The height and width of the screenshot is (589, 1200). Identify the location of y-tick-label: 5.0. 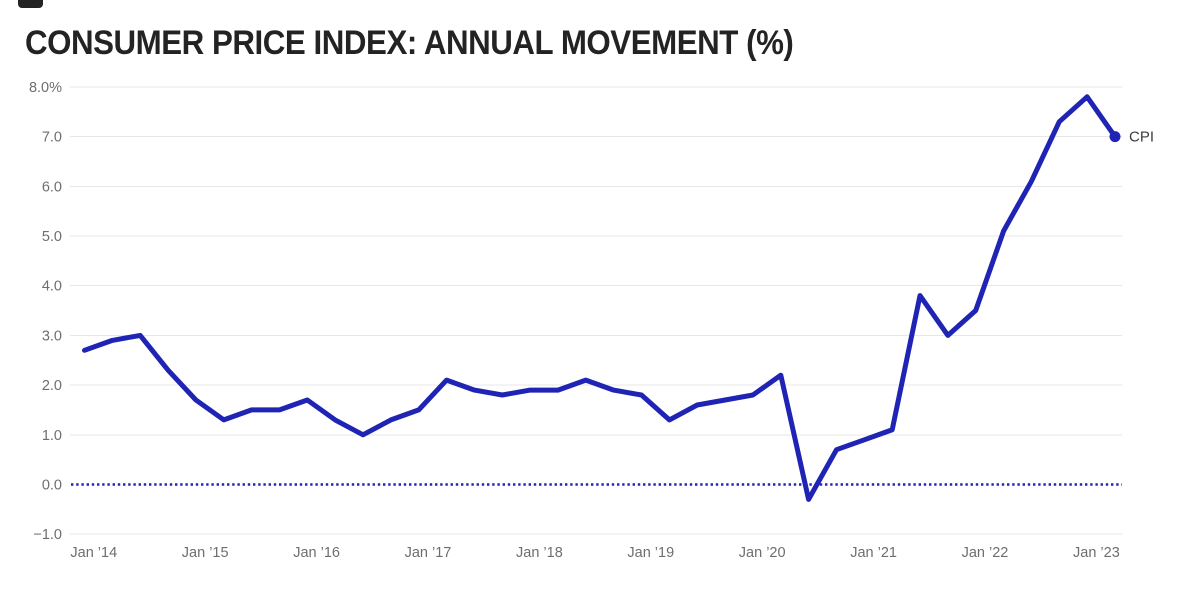
(52, 237).